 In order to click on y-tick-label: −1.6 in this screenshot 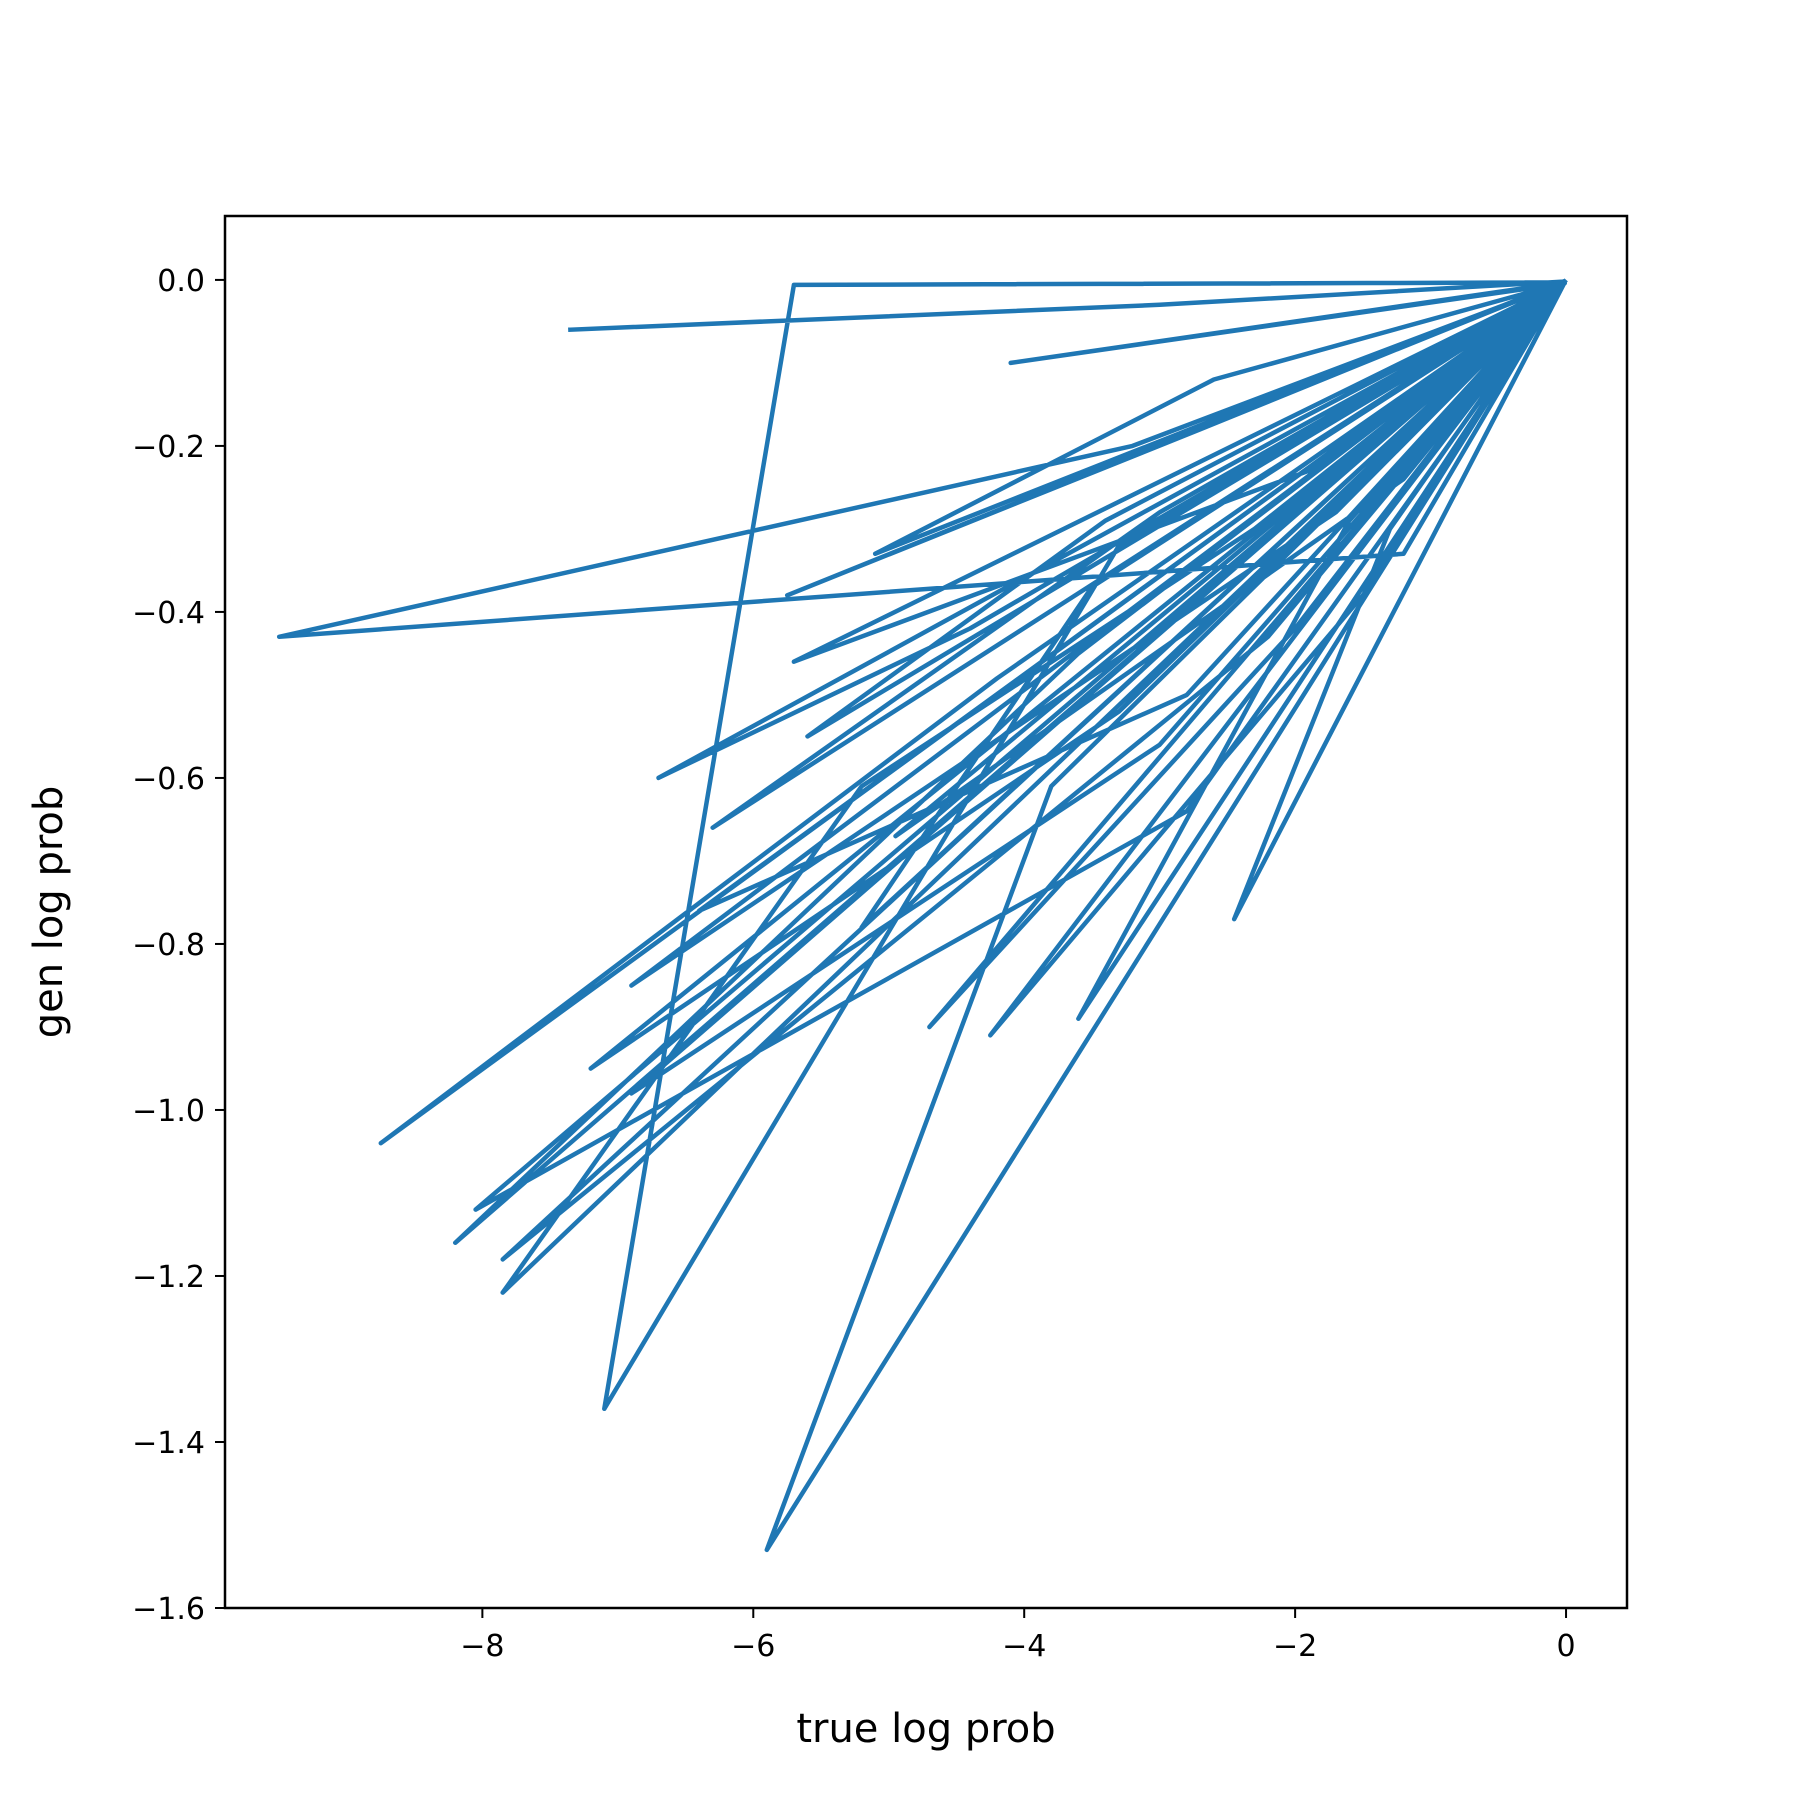, I will do `click(168, 1609)`.